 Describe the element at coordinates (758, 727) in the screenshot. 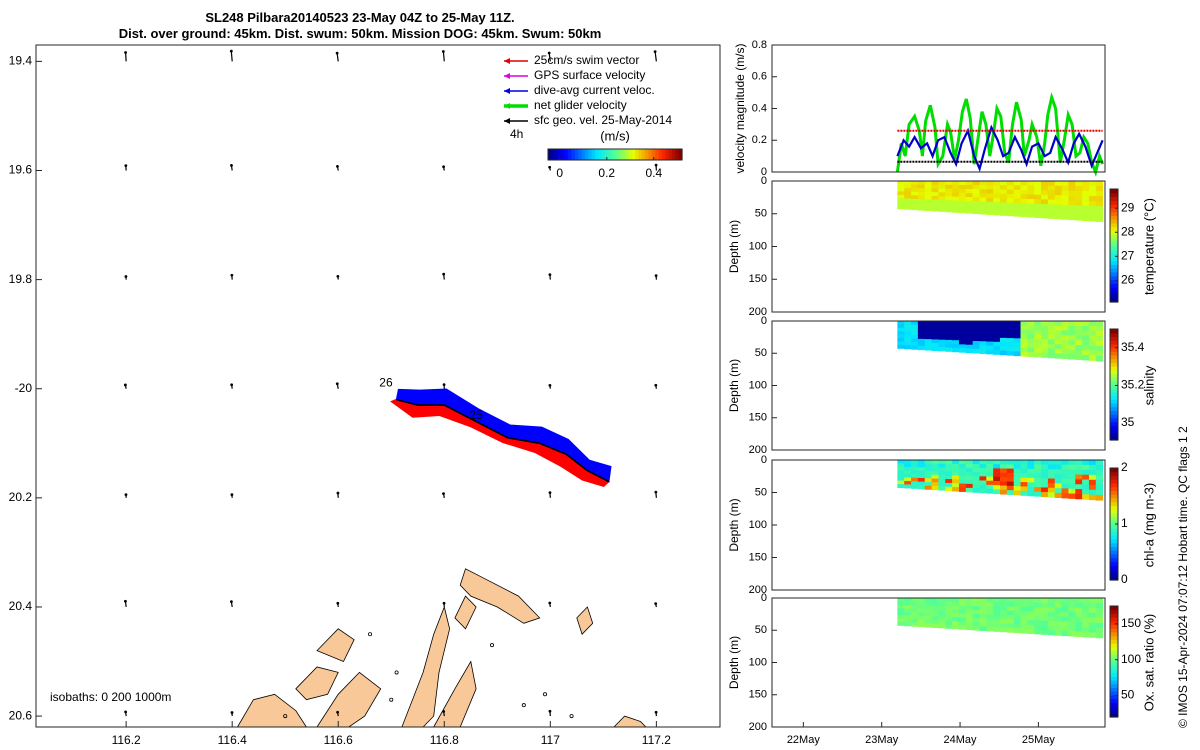

I see `oxygen-ytick-label: 200` at that location.